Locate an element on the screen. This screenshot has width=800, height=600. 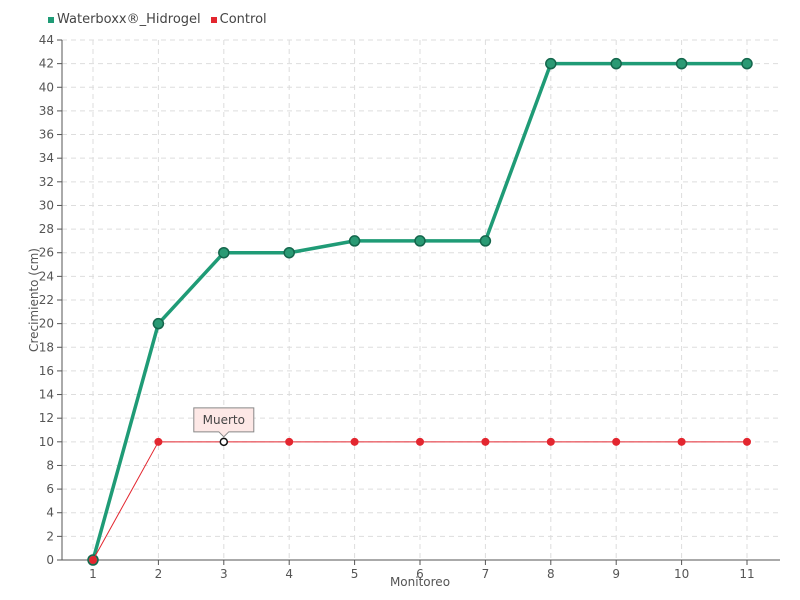
y-tick-label: 24 is located at coordinates (46, 276).